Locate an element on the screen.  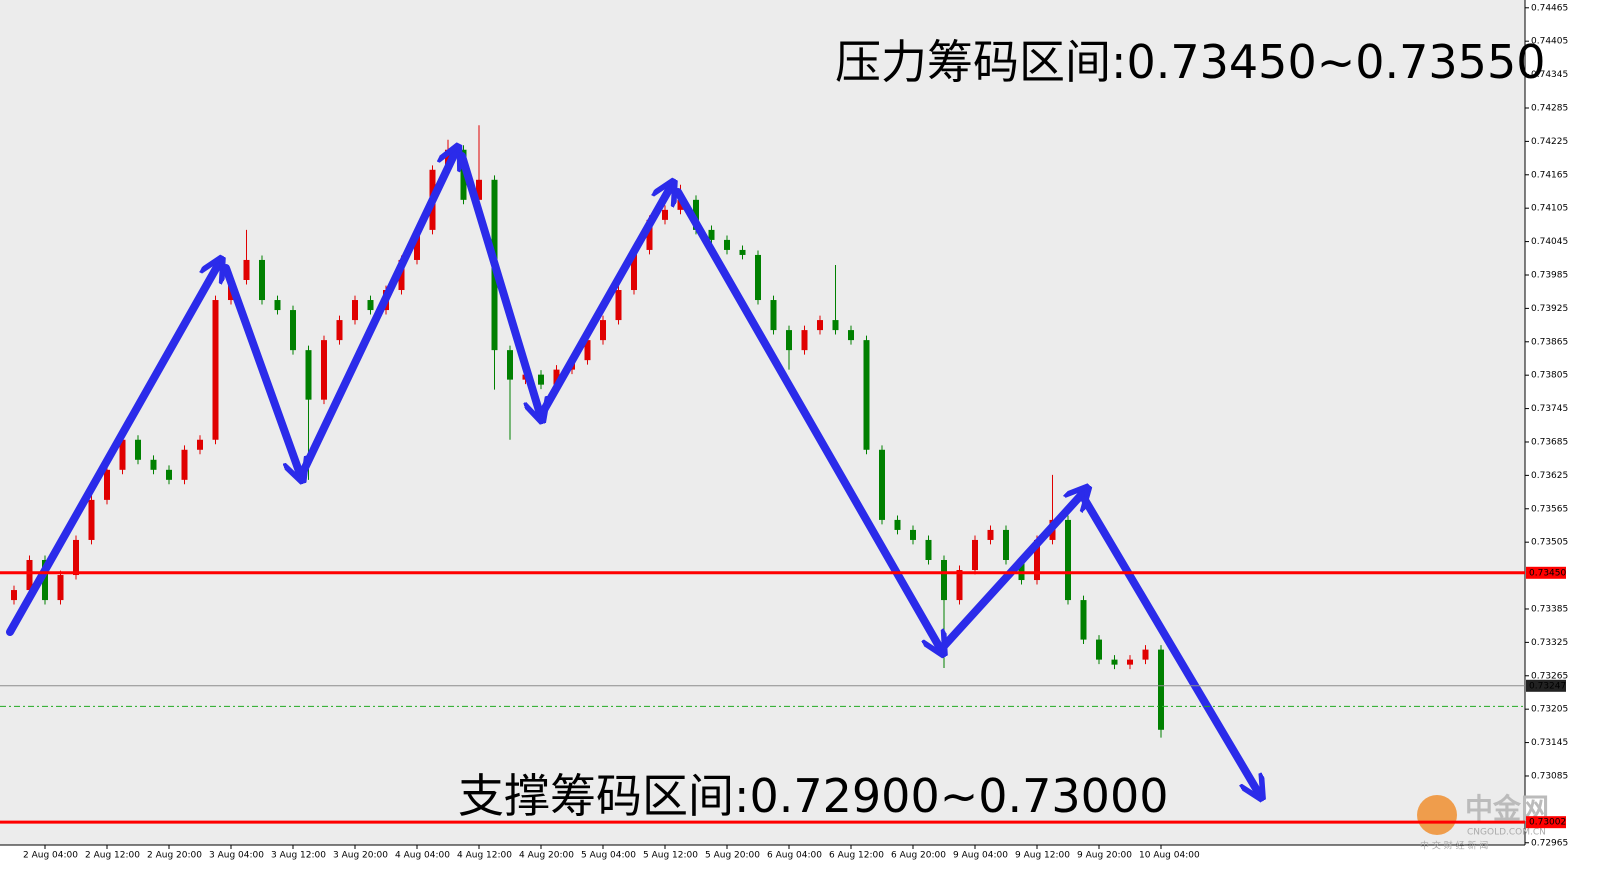
y-tick-label: 0.73625 is located at coordinates (1549, 476).